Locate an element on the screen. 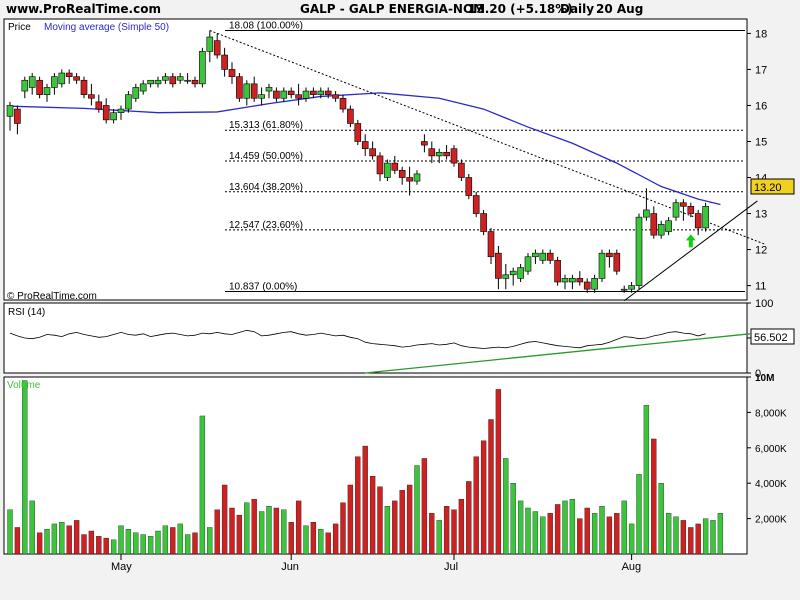 The height and width of the screenshot is (600, 800). instrument-title: GALP - GALP ENERGIA-NOM is located at coordinates (393, 9).